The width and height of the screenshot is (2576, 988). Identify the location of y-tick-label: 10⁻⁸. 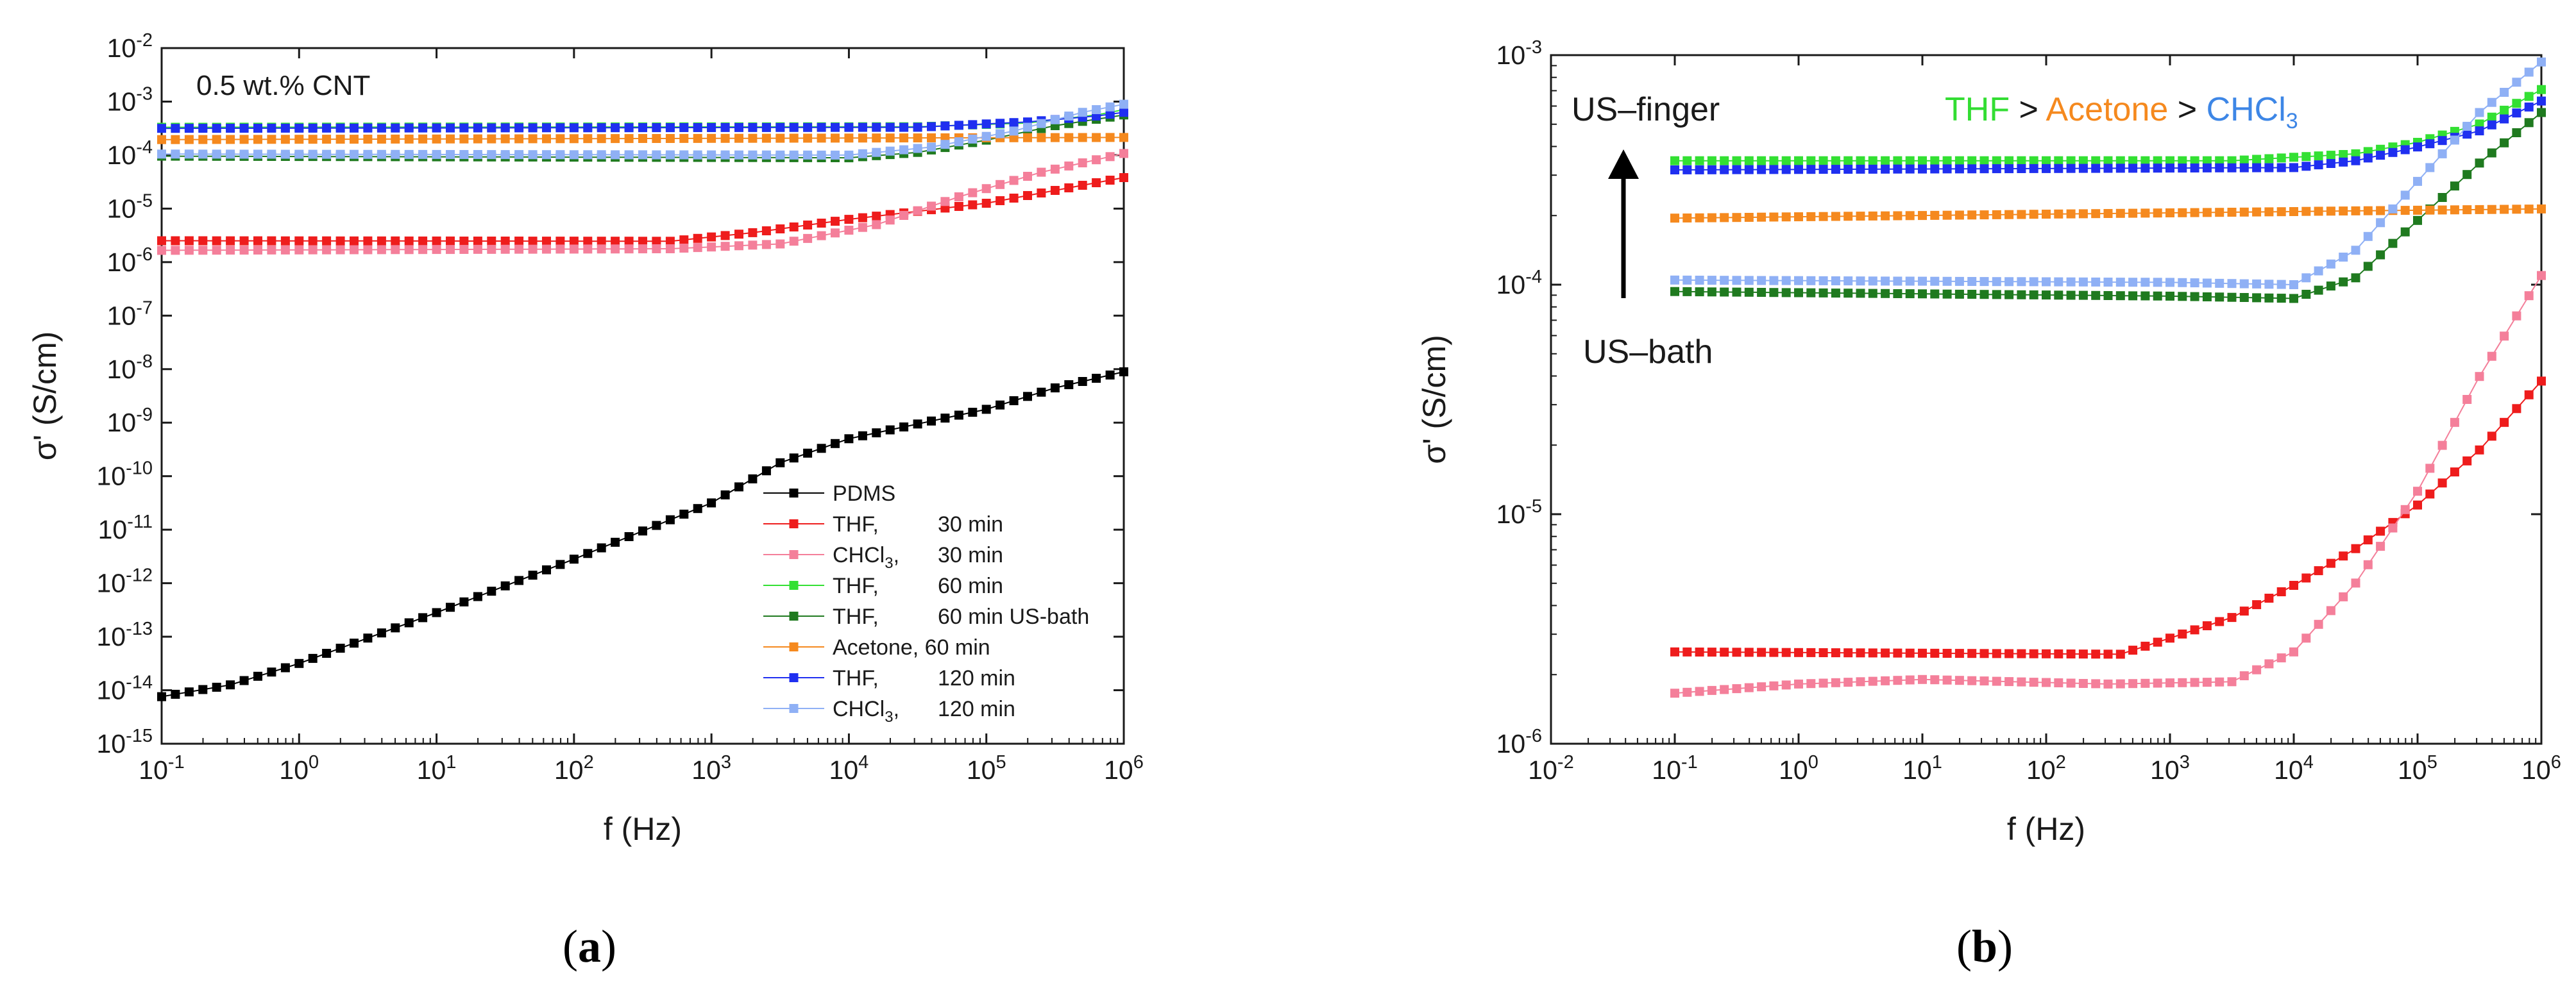
(130, 367).